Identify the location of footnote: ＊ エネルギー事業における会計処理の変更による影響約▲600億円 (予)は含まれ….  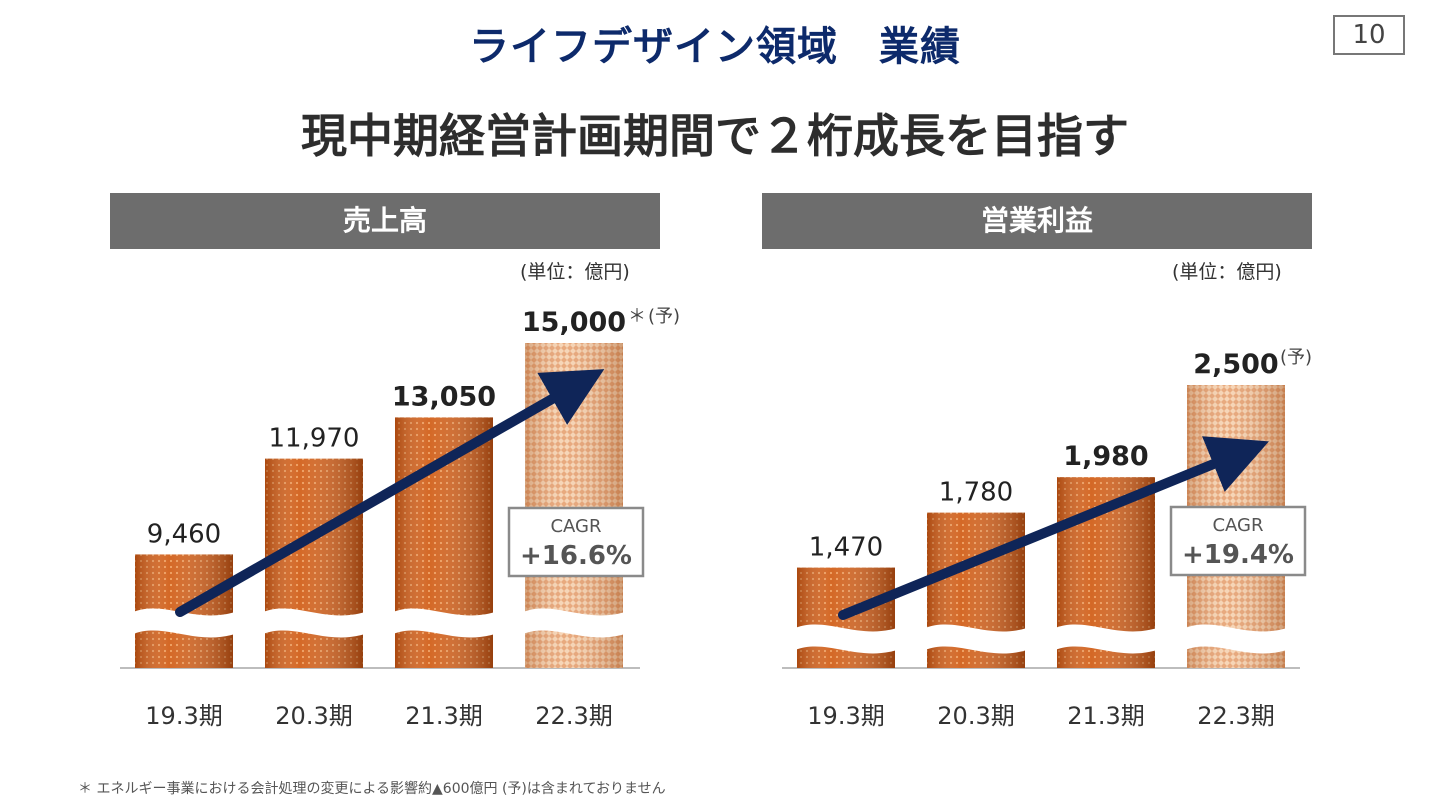
(372, 789).